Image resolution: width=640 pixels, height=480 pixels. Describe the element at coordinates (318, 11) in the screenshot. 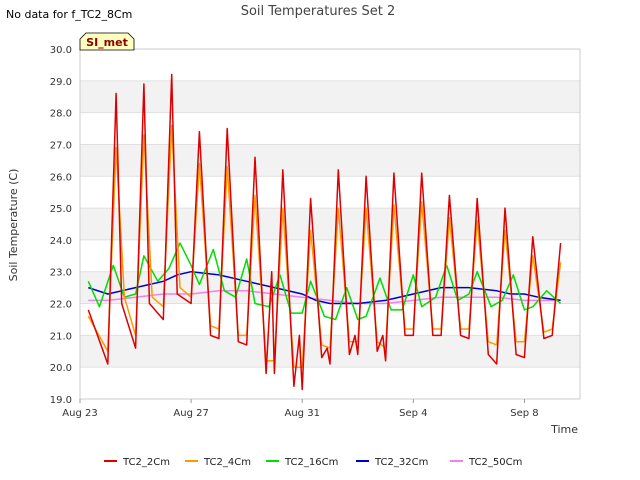

I see `chart-title: Soil Temperatures Set 2` at that location.